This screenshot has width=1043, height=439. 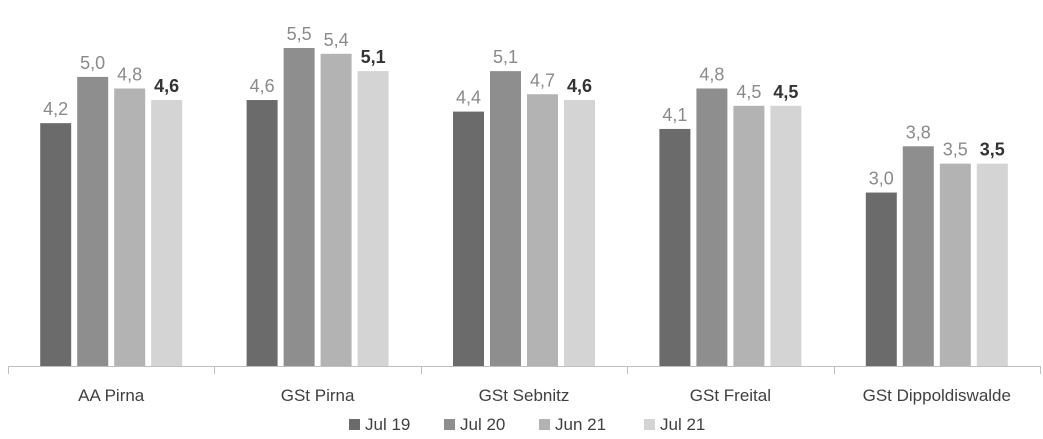 I want to click on category-label: GSt Dippoldiswalde, so click(x=937, y=395).